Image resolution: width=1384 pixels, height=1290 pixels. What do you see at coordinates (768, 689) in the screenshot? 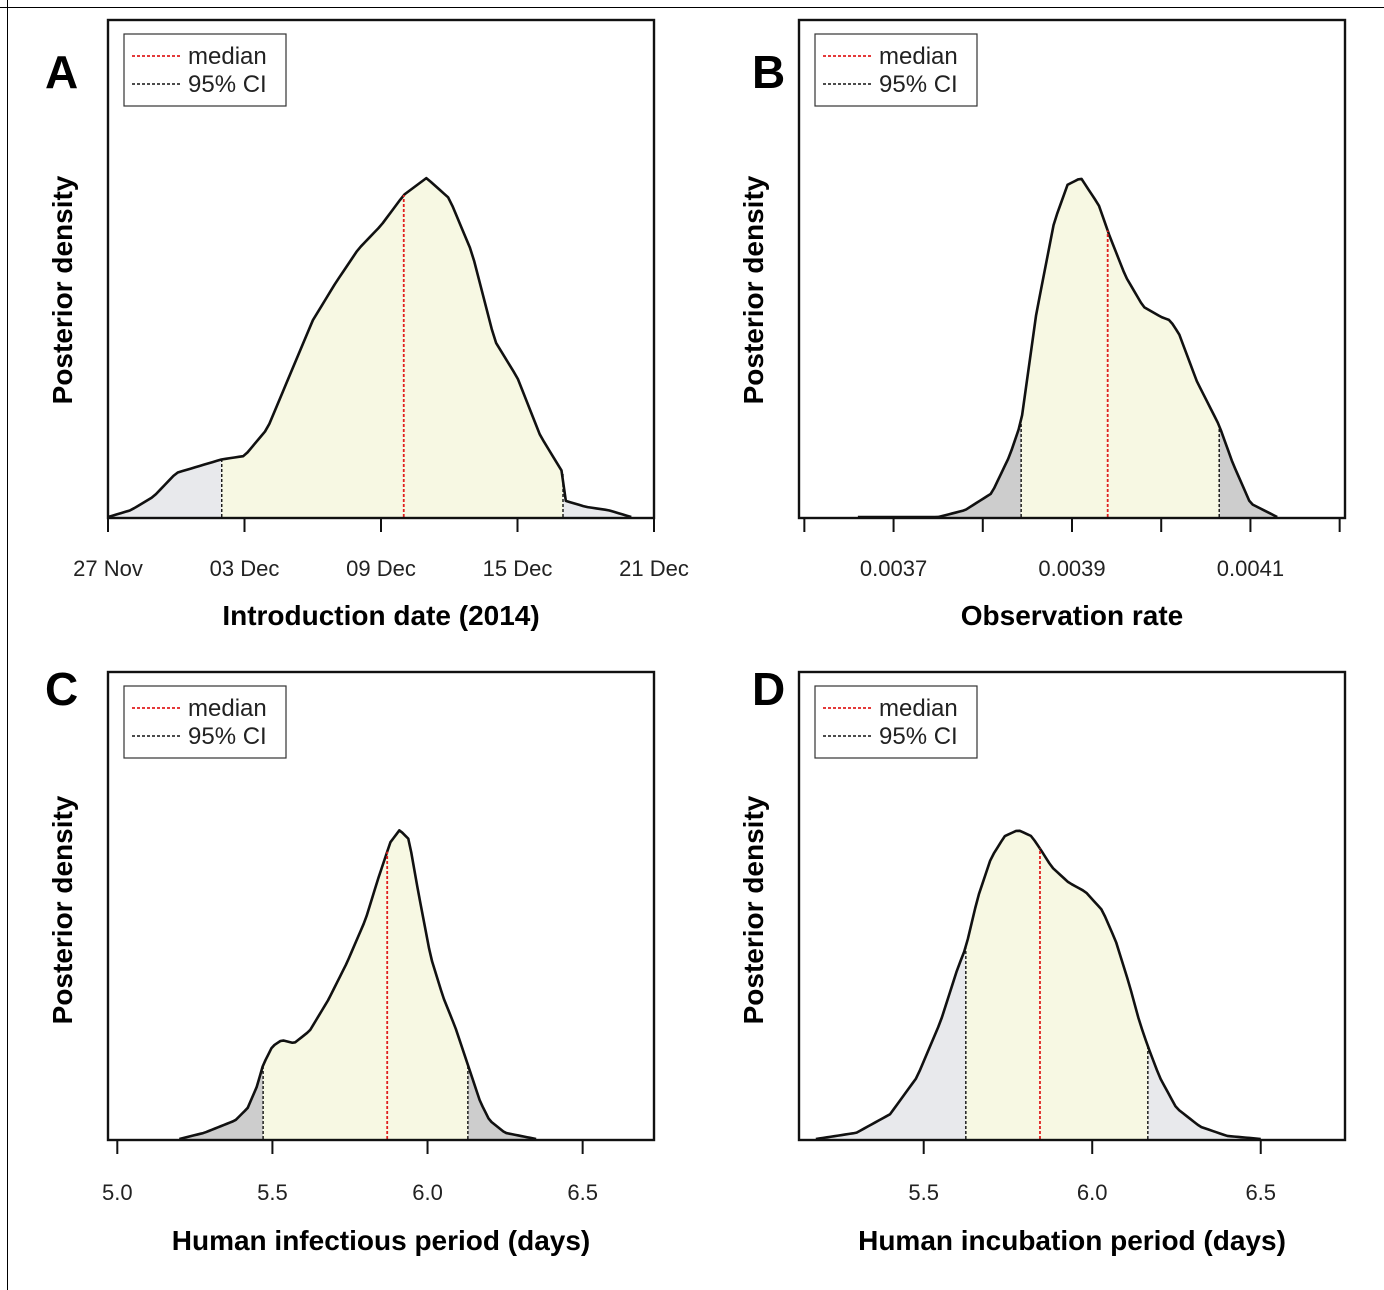
I see `panel-letter: D` at bounding box center [768, 689].